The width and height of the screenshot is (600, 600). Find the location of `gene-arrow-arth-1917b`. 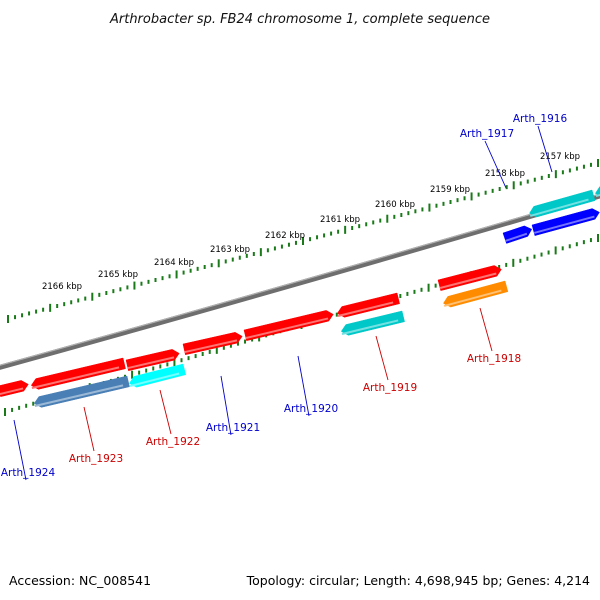

gene-arrow-arth-1917b is located at coordinates (368, 305).